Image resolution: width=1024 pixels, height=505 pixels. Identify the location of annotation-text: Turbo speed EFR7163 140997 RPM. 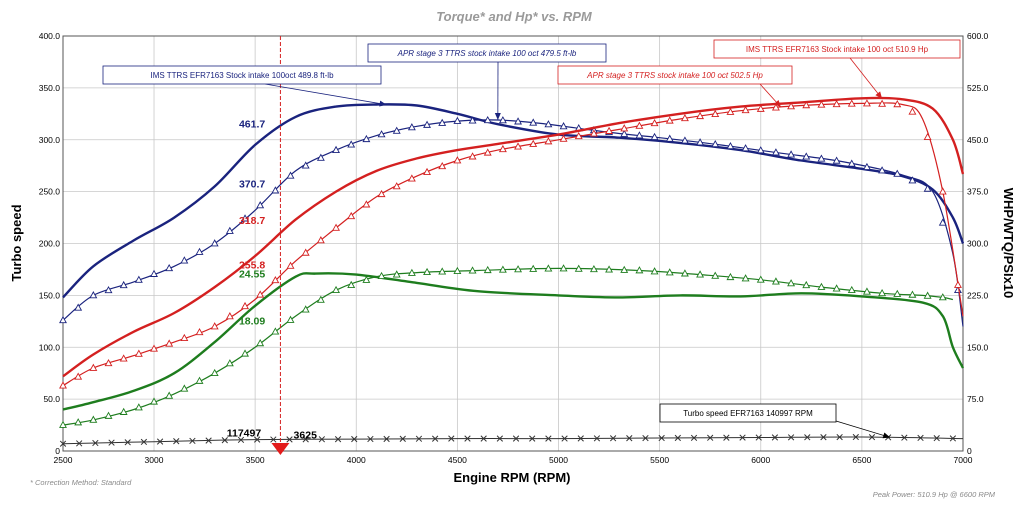
(748, 413).